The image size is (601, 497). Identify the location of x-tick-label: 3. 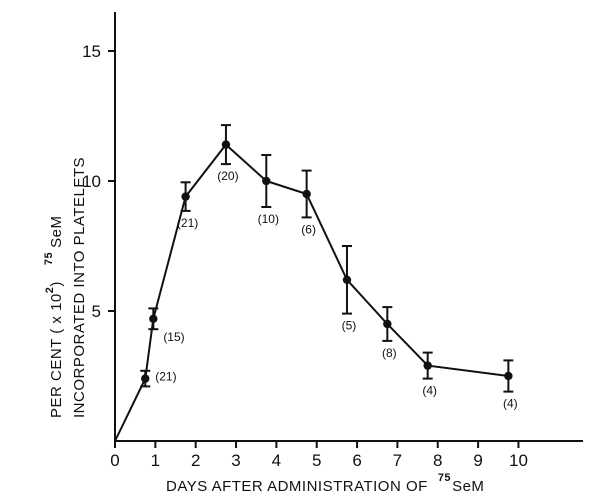
(235, 460).